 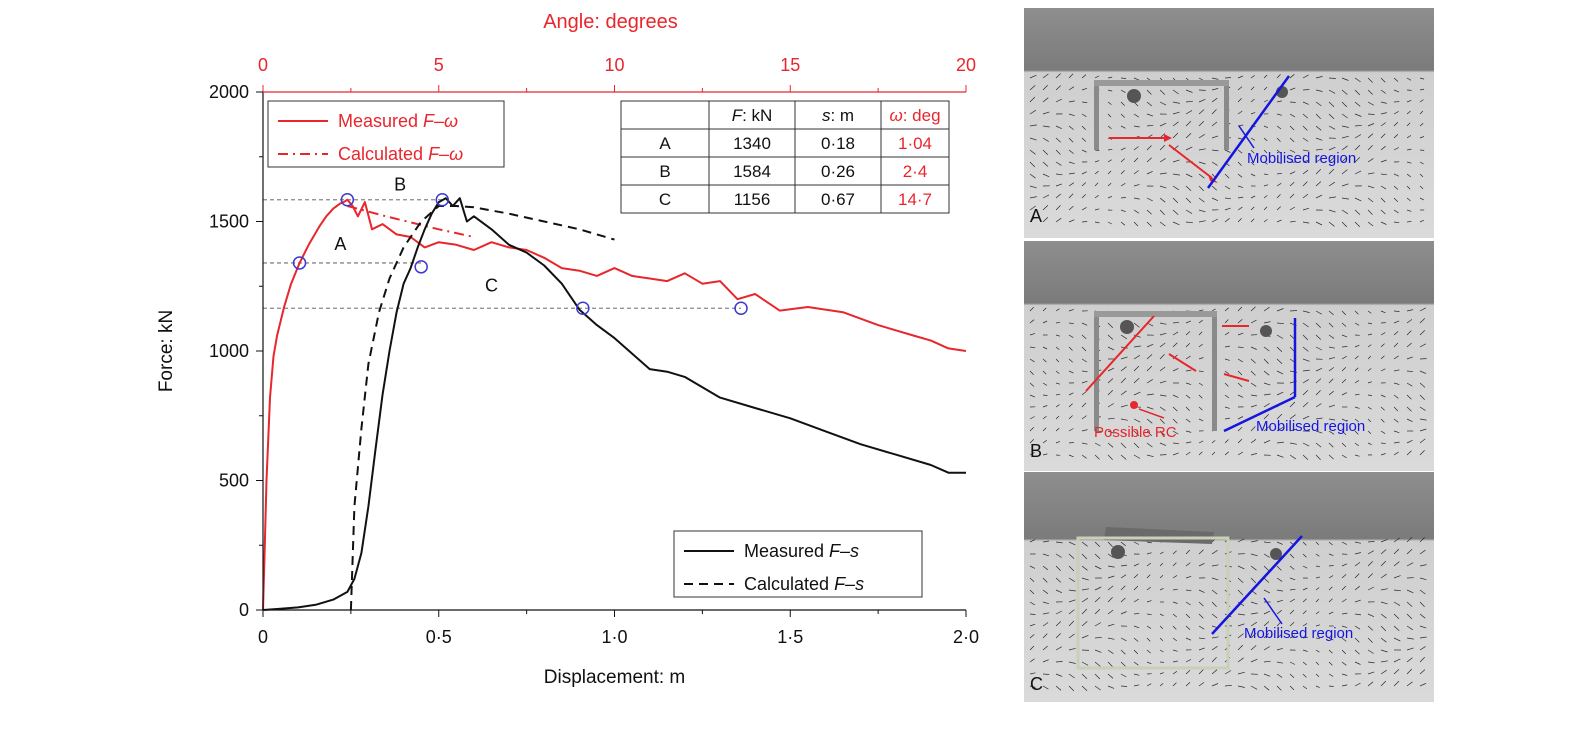 I want to click on table-cell: 0·67, so click(x=838, y=199).